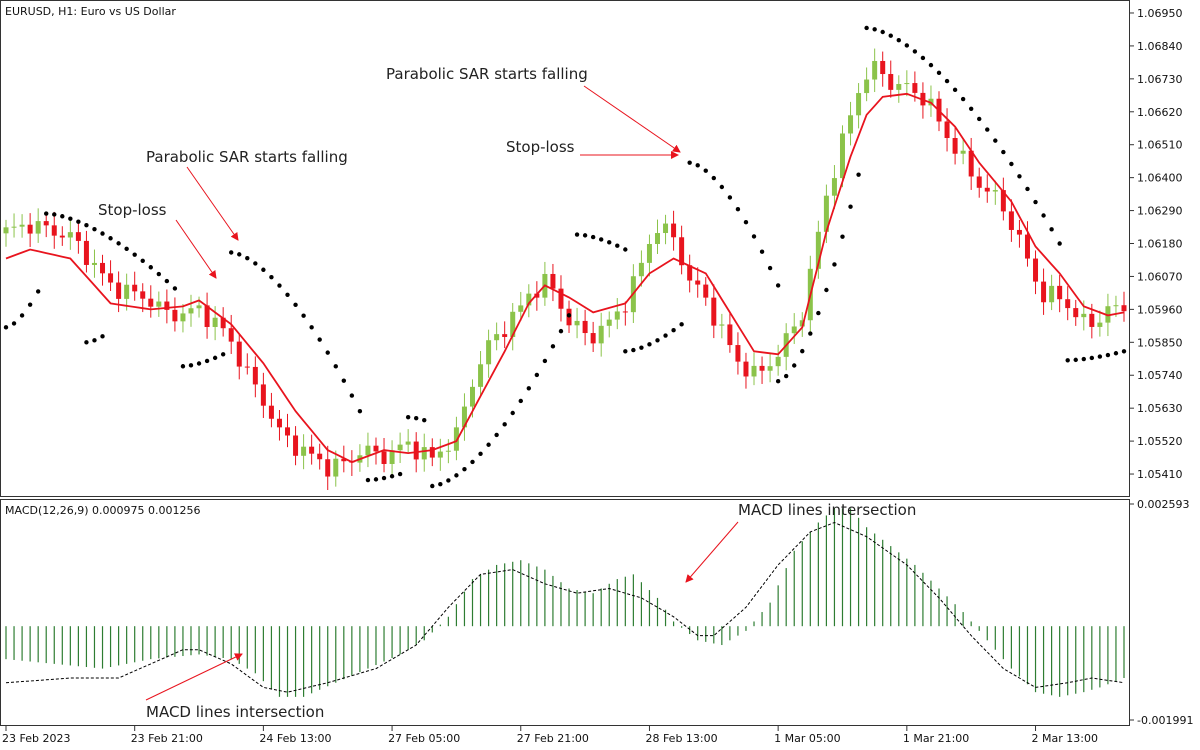  What do you see at coordinates (36, 738) in the screenshot?
I see `time-tick-label: 23 Feb 2023` at bounding box center [36, 738].